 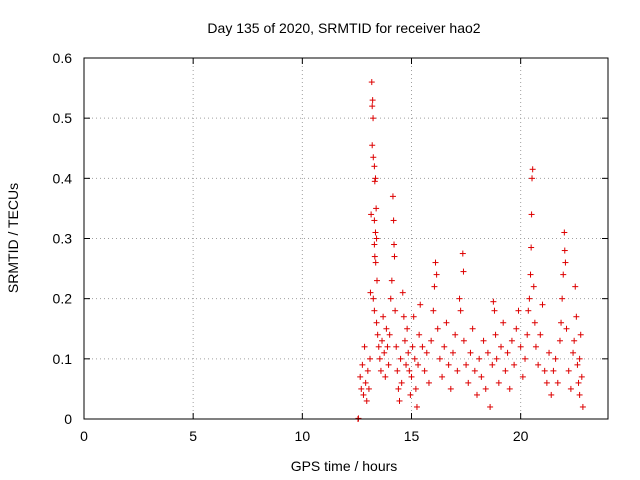 I want to click on x-tick-label: 5, so click(x=193, y=436).